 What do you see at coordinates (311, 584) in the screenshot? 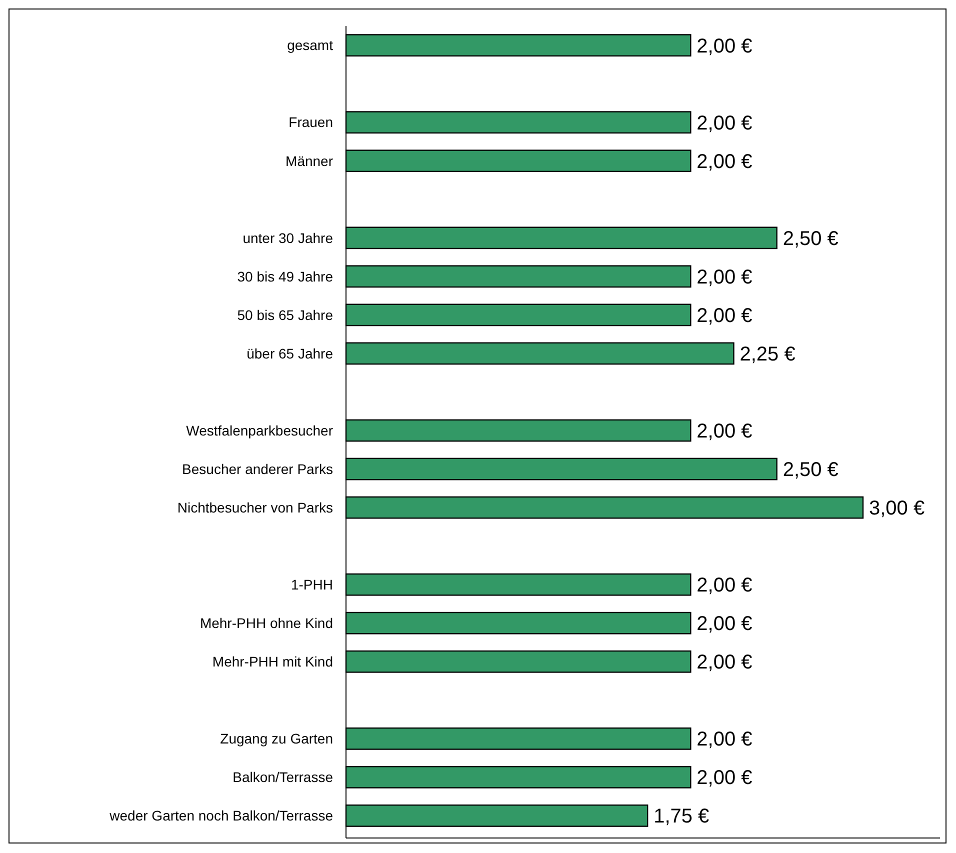
I see `y-tick-label: 1-PHH` at bounding box center [311, 584].